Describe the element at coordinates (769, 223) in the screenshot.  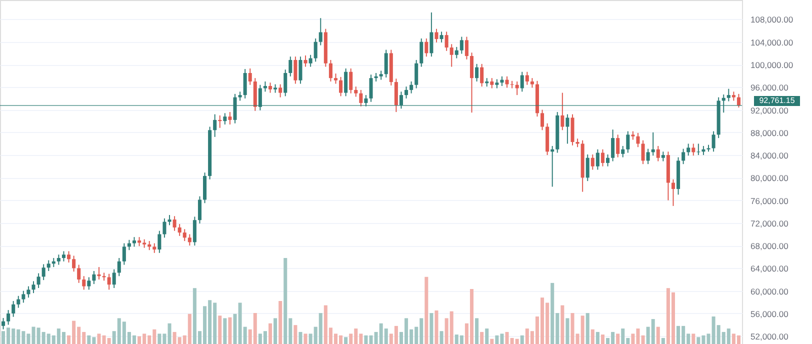
I see `y-tick-label: 72,000.00` at that location.